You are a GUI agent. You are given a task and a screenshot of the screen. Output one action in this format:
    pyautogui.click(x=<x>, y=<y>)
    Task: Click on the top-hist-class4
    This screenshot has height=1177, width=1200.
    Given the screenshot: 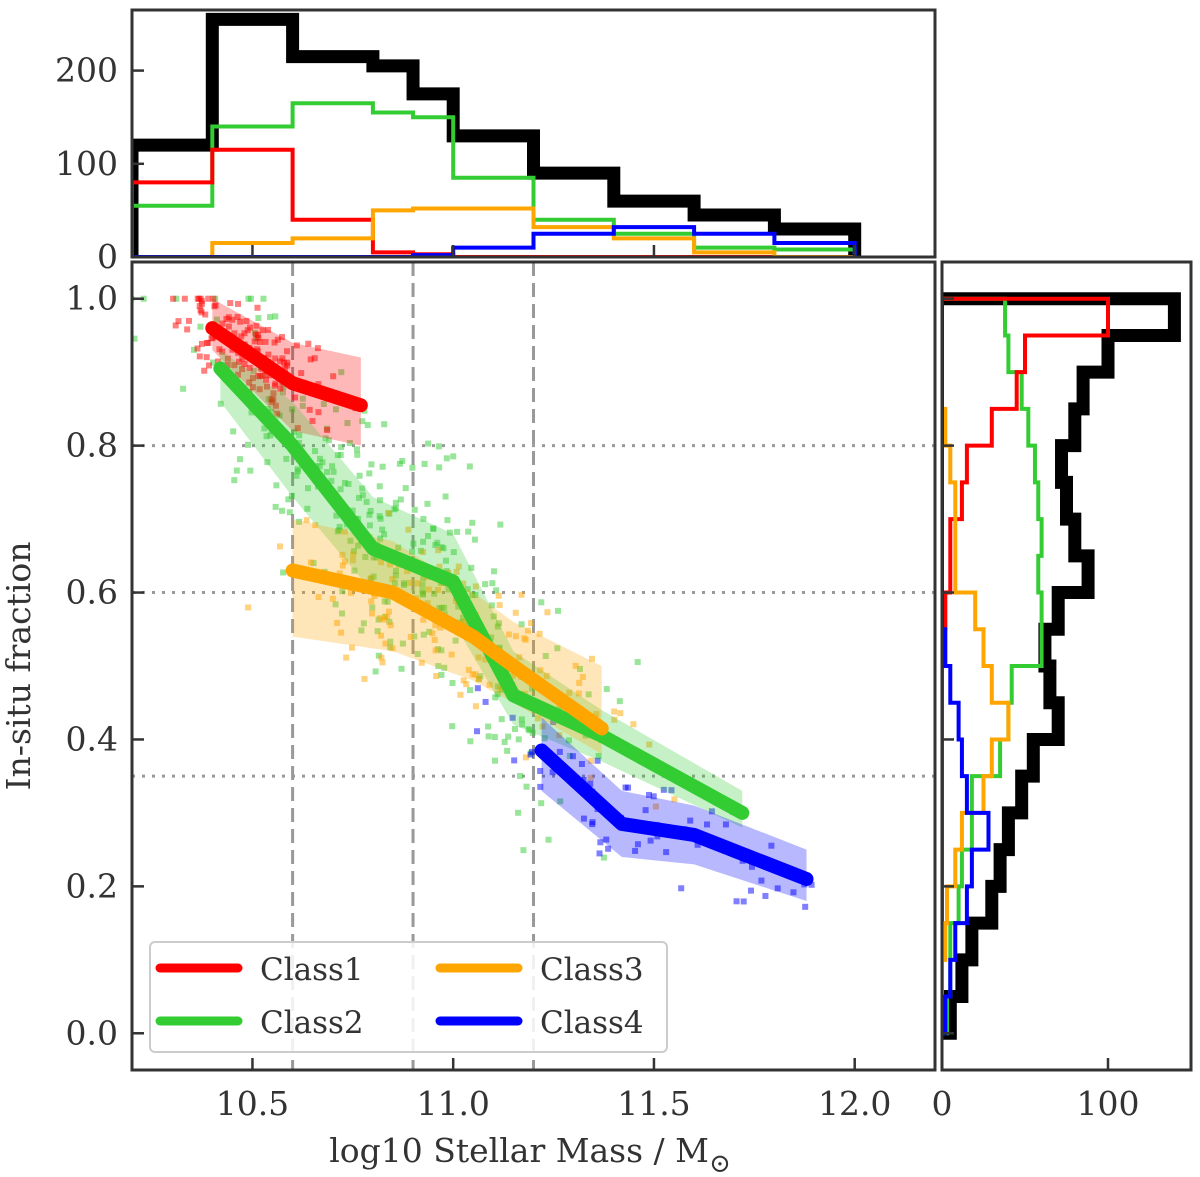 What is the action you would take?
    pyautogui.click(x=494, y=241)
    